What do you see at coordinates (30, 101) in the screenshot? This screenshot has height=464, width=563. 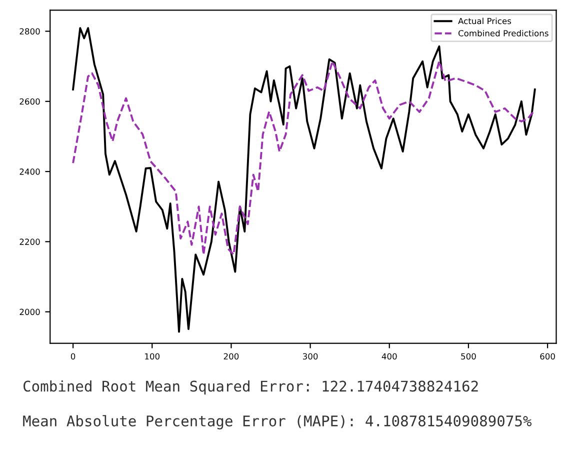 I see `y-tick-label: 2600` at bounding box center [30, 101].